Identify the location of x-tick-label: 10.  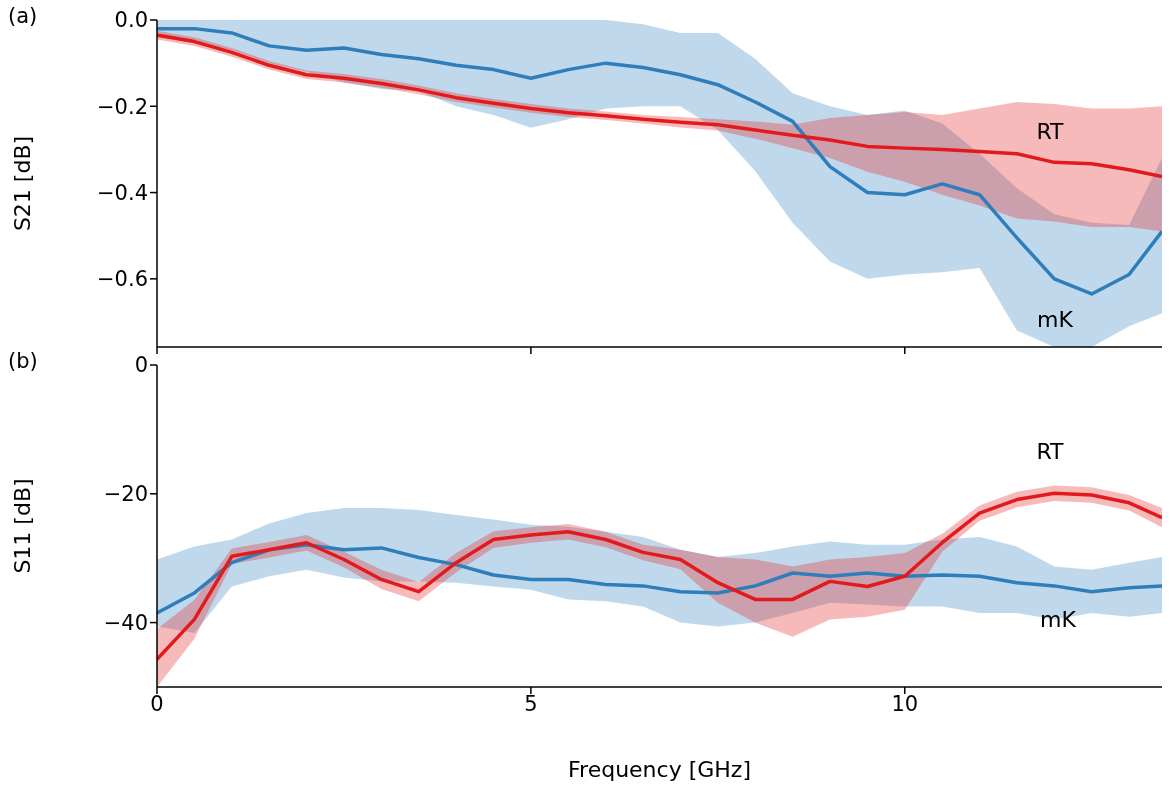
(905, 703).